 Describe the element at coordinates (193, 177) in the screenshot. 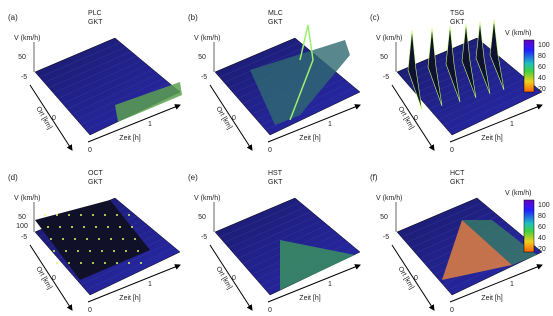

I see `panel-label: (e)` at that location.